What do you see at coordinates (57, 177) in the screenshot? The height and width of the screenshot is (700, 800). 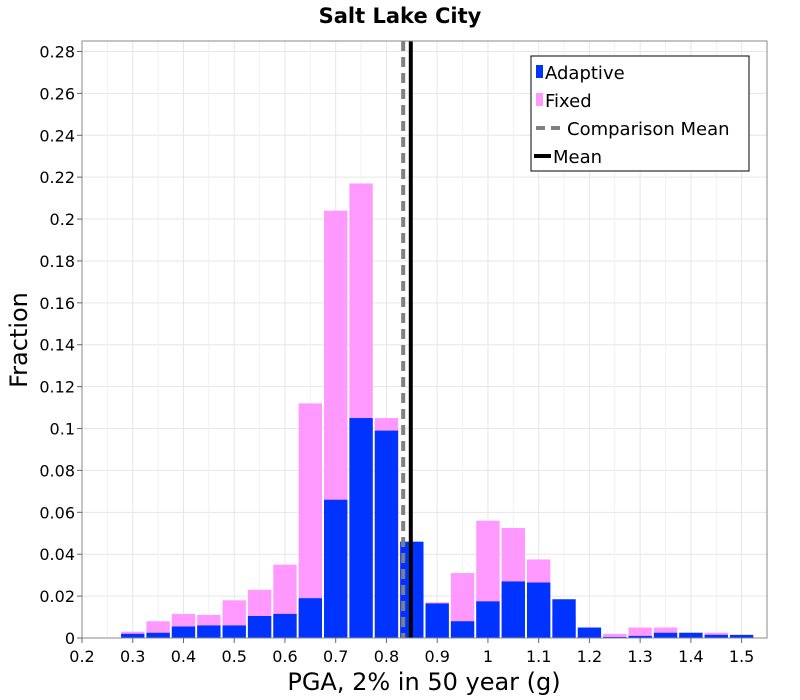 I see `y-tick-label: 0.22` at bounding box center [57, 177].